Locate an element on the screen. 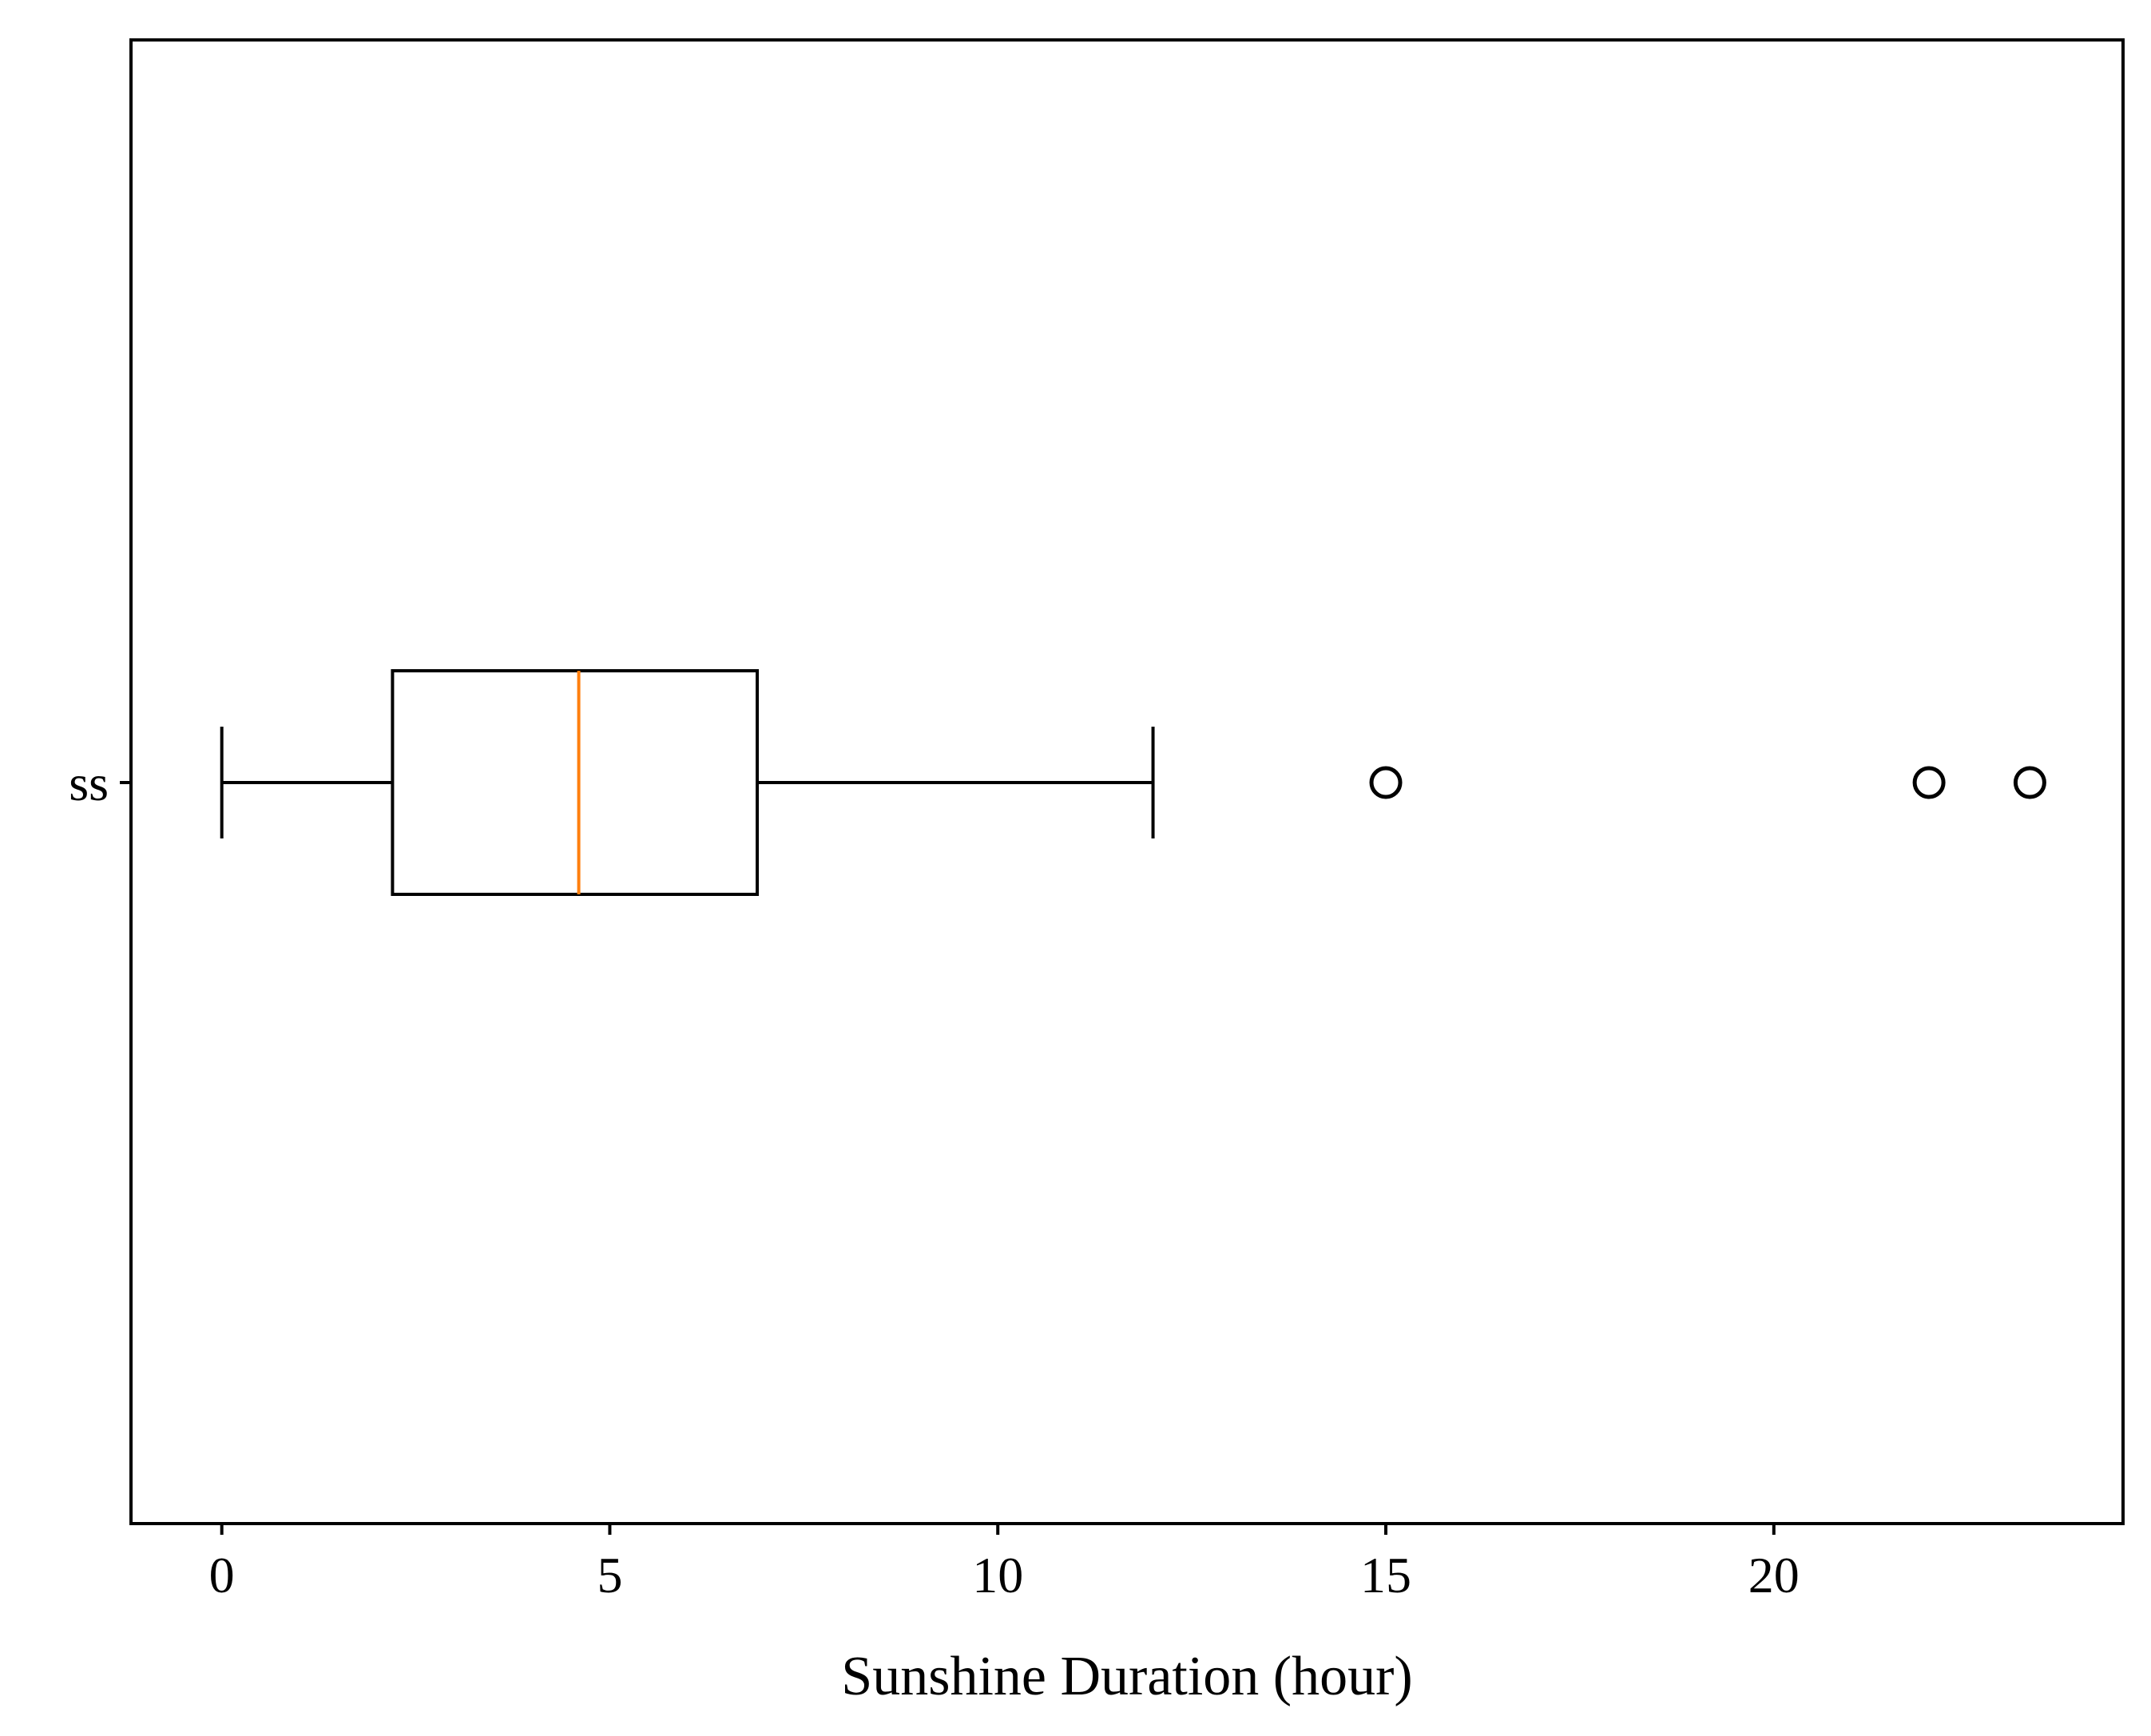 The width and height of the screenshot is (2151, 1736). x-tick-label: 10 is located at coordinates (997, 1575).